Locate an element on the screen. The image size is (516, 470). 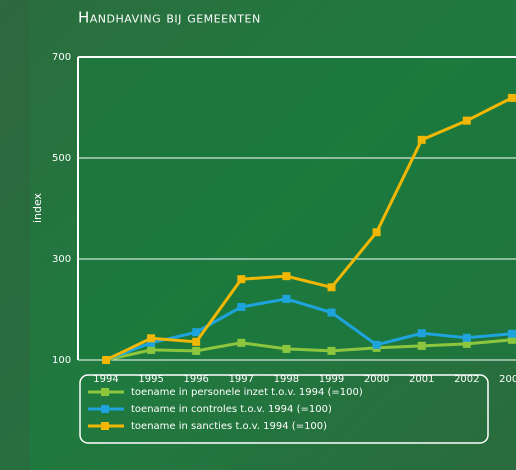
y-tick-label: 300 is located at coordinates (61, 259).